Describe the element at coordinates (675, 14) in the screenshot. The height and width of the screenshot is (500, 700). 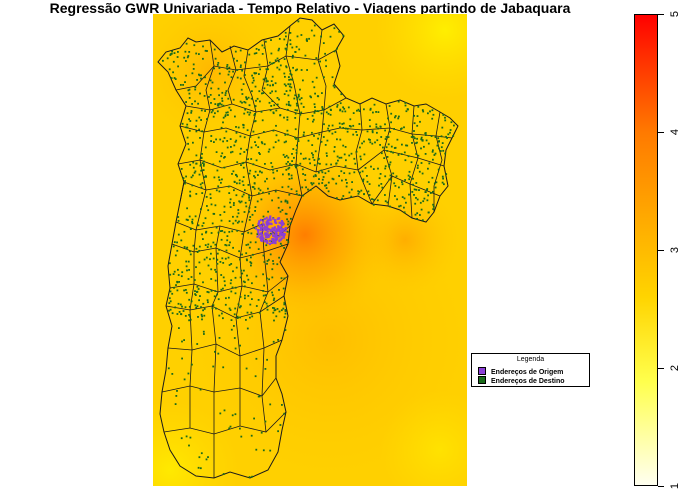
I see `colorbar-tick-label: 5` at that location.